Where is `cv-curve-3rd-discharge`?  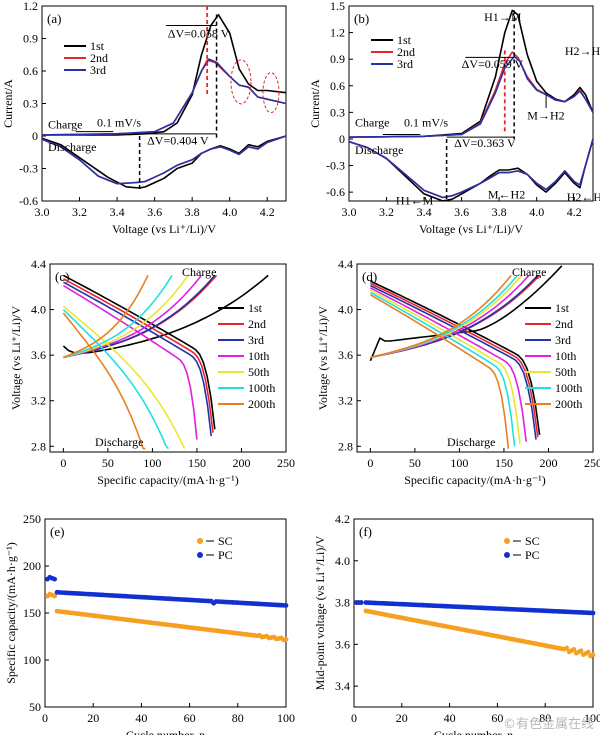 cv-curve-3rd-discharge is located at coordinates (164, 160).